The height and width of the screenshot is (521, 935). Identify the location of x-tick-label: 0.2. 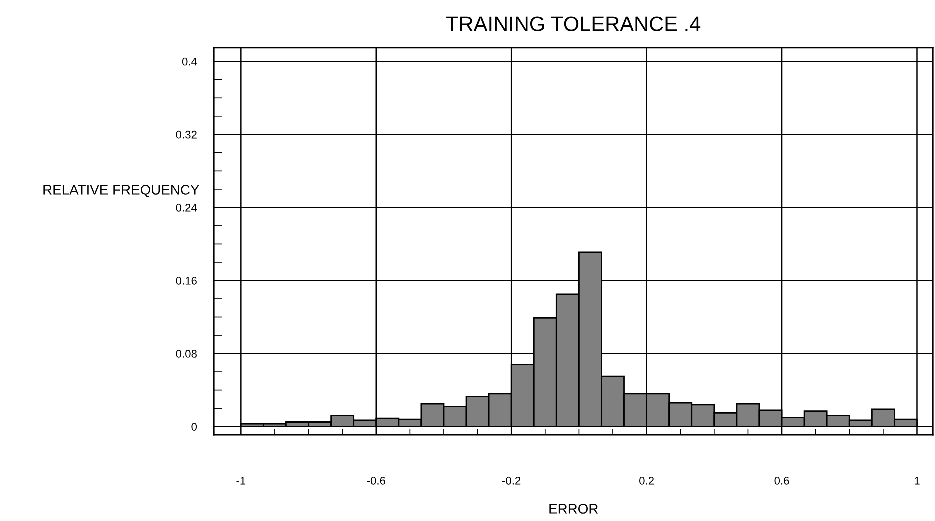
(647, 480).